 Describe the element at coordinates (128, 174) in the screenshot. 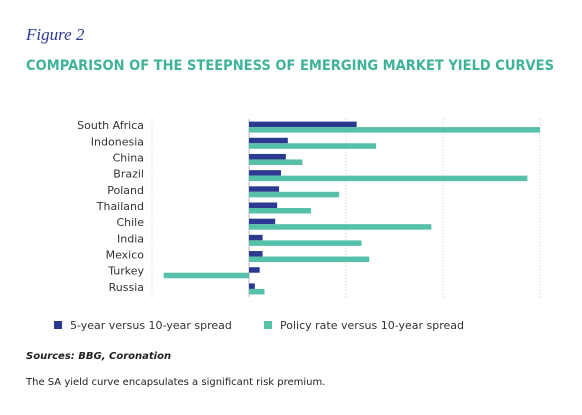

I see `y-tick-label: Brazil` at that location.